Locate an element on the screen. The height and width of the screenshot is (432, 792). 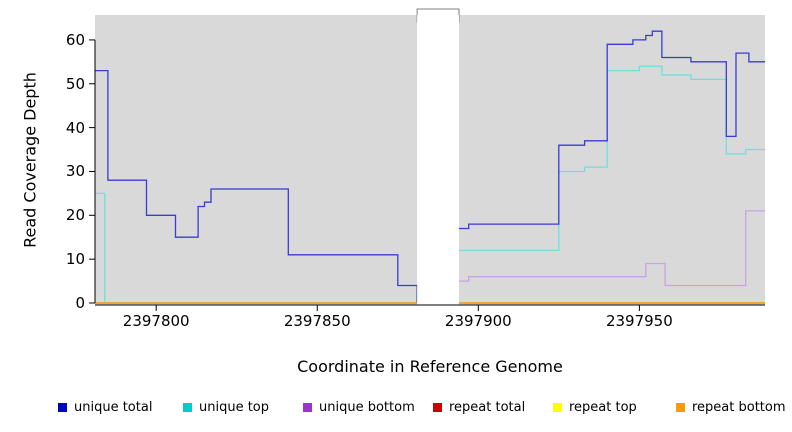
x-tick-label: 2397900 is located at coordinates (478, 321).